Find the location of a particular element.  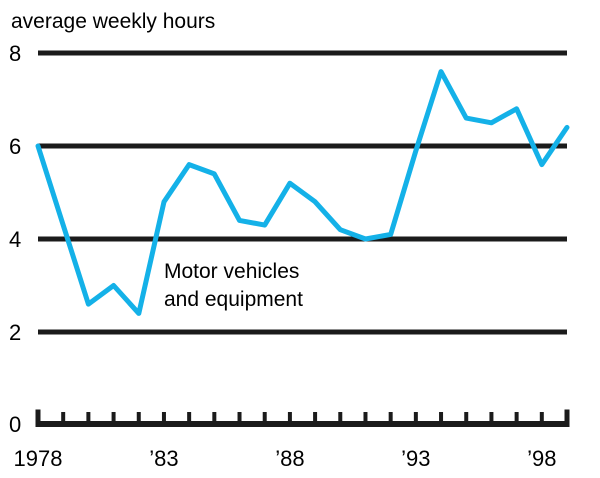

series-label-line1: Motor vehicles is located at coordinates (232, 271).